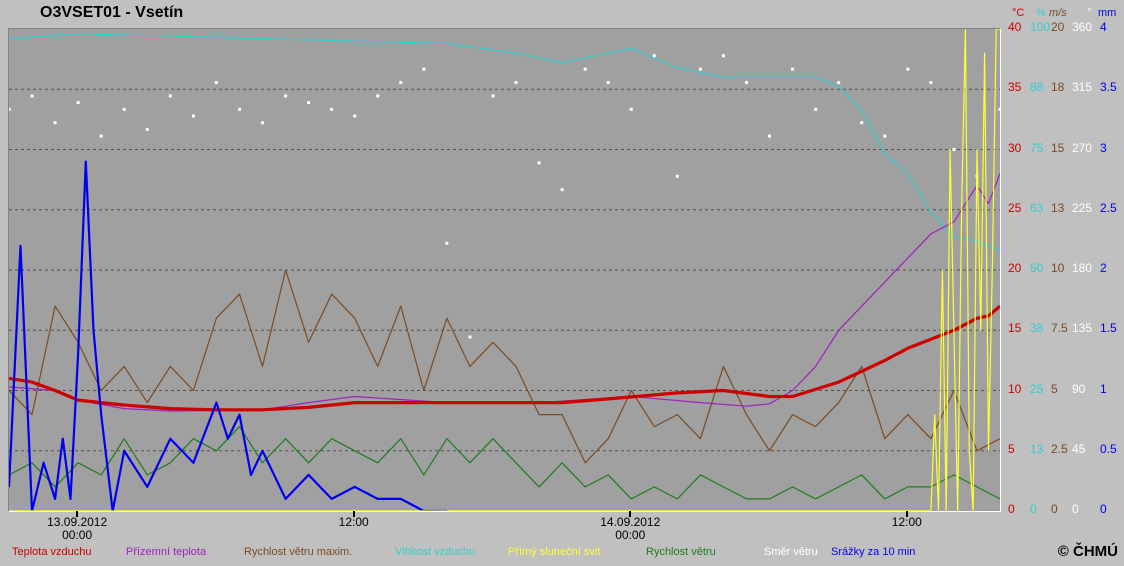  What do you see at coordinates (1037, 87) in the screenshot?
I see `y-tick-humidity: 88` at bounding box center [1037, 87].